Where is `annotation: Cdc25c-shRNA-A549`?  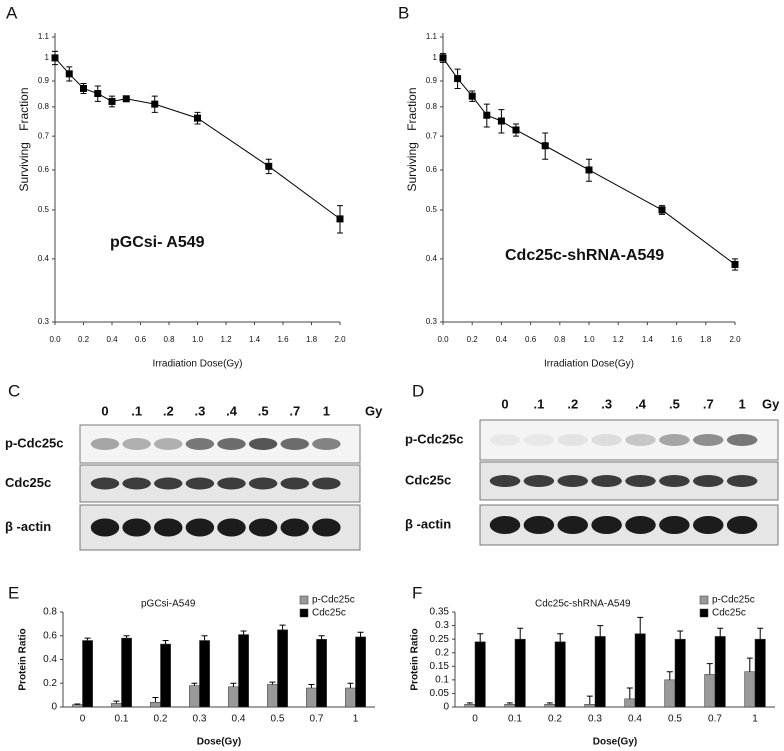
annotation: Cdc25c-shRNA-A549 is located at coordinates (584, 255).